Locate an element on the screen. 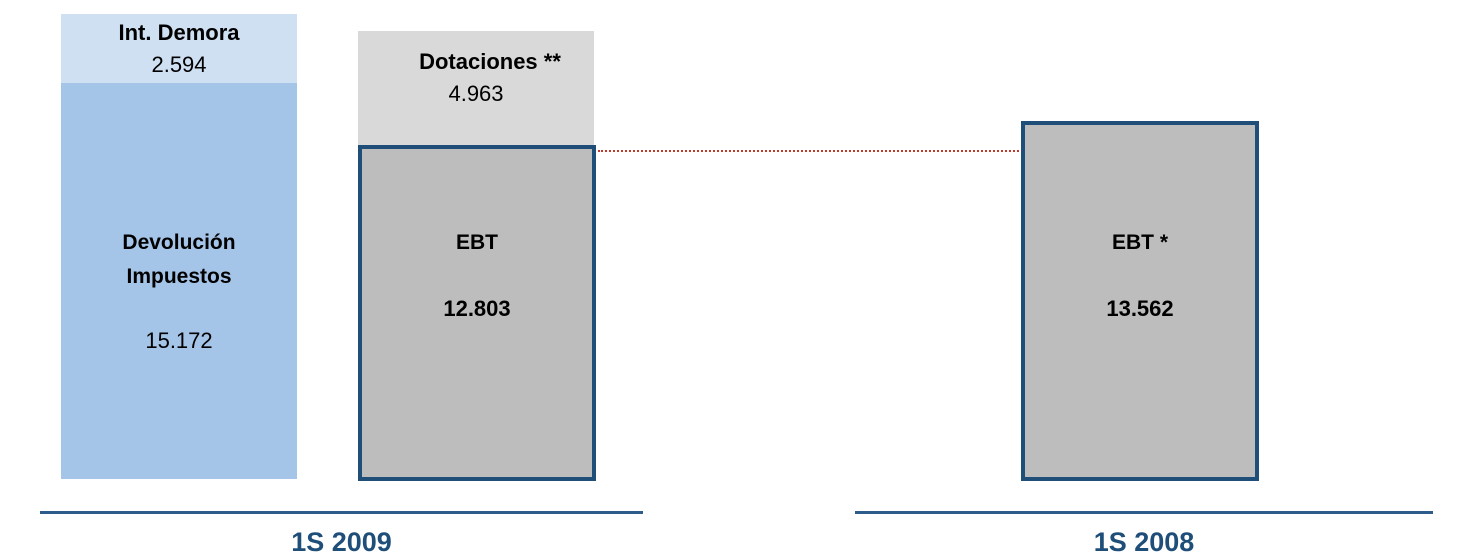  ebt-2008-label: EBT * is located at coordinates (1139, 242).